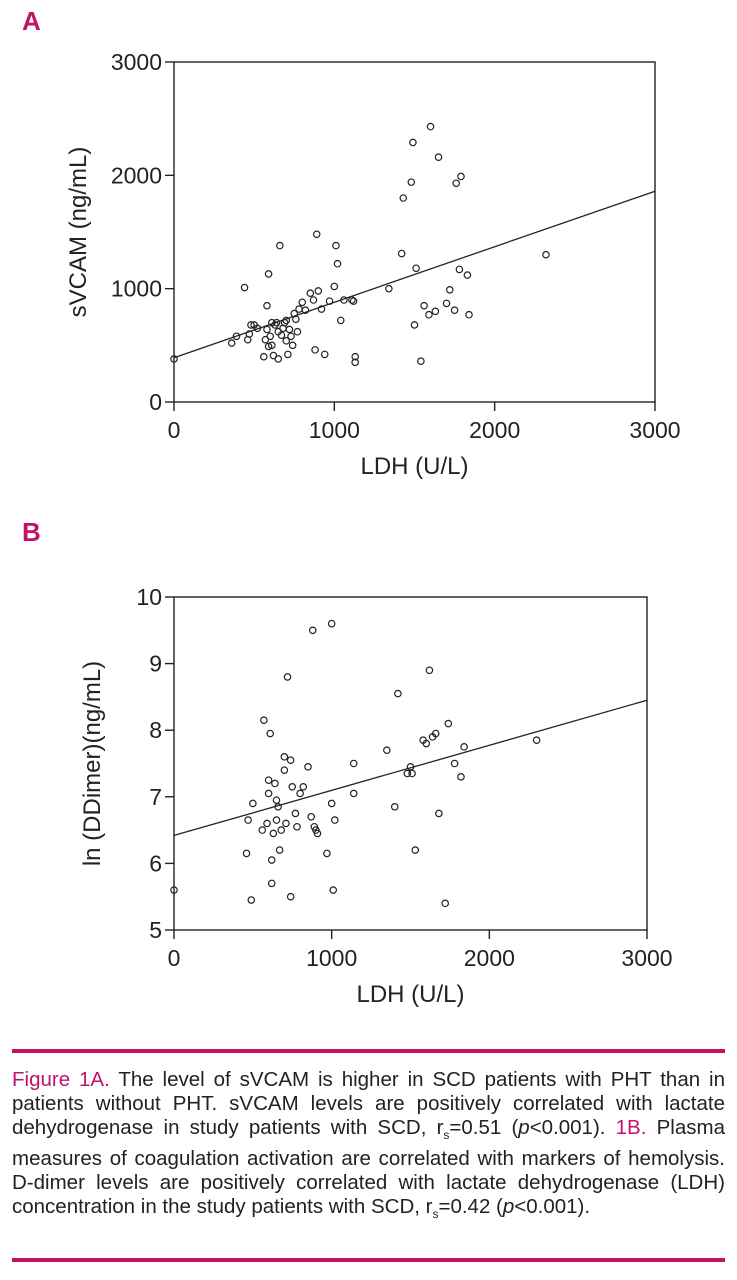  What do you see at coordinates (149, 597) in the screenshot?
I see `chart-b-y-tick-label-5: 10` at bounding box center [149, 597].